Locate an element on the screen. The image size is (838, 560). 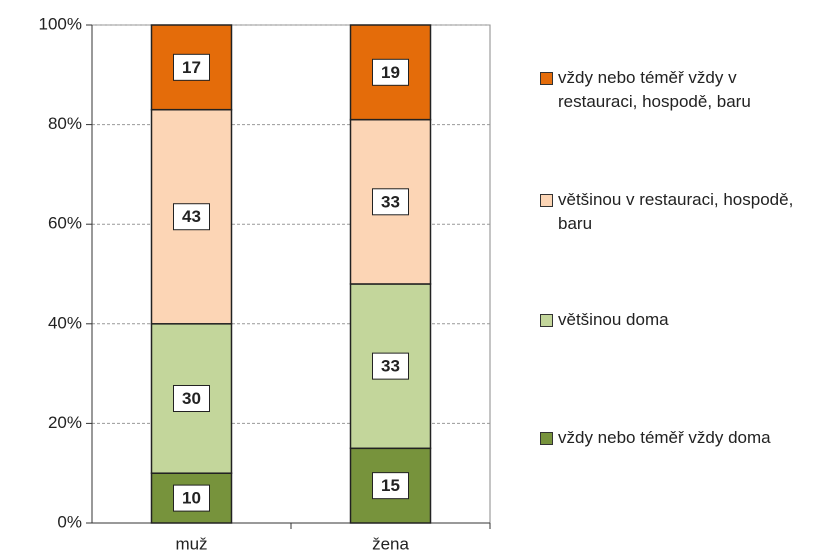
legend-label: vždy nebo téměř vždy doma is located at coordinates (664, 437).